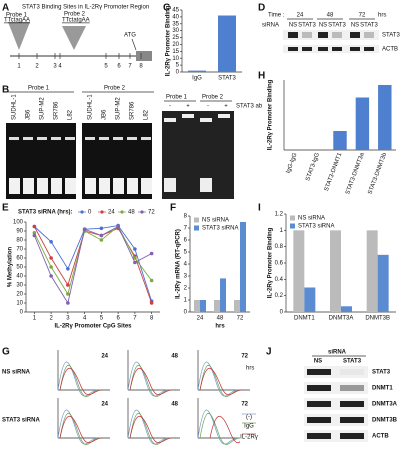 Image resolution: width=408 pixels, height=449 pixels. I want to click on x-tick-label: 5, so click(102, 319).